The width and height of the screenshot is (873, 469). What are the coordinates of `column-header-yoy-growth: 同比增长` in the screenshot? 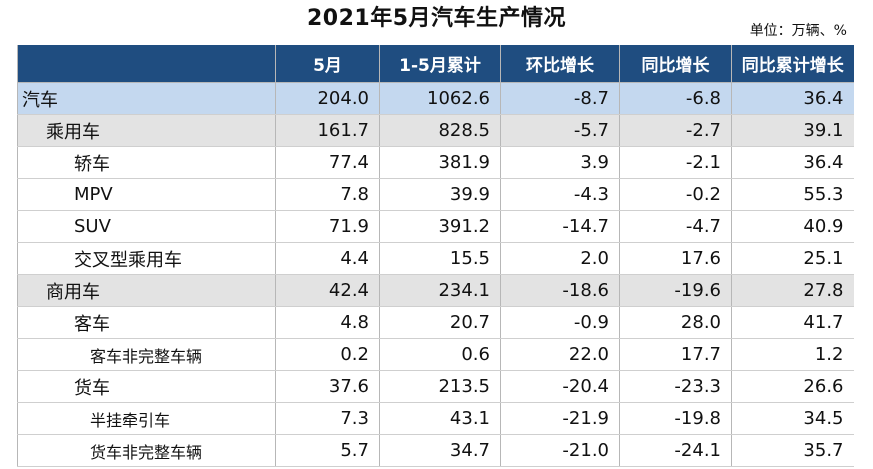 It's located at (675, 64).